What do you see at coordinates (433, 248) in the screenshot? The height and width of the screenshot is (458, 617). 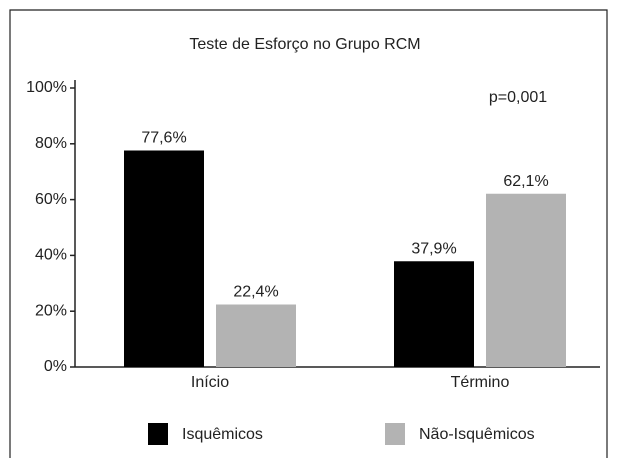 I see `value-label: 37,9%` at bounding box center [433, 248].